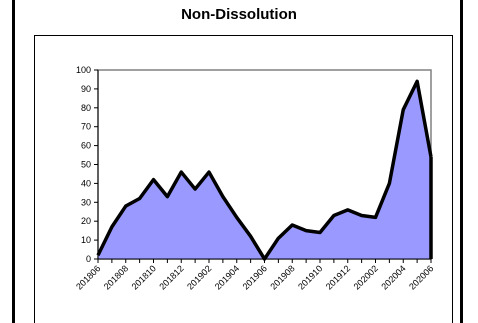 This screenshot has height=323, width=478. What do you see at coordinates (86, 108) in the screenshot?
I see `y-tick-label: 80` at bounding box center [86, 108].